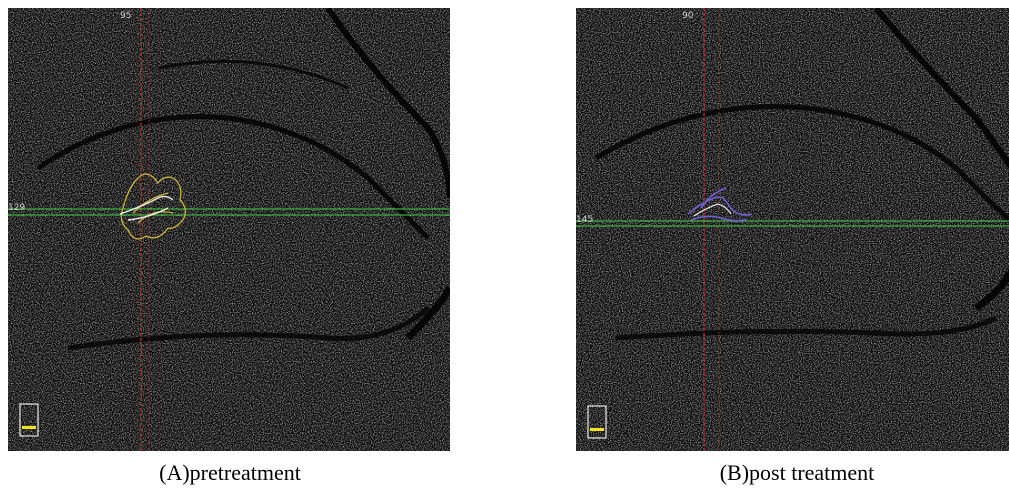 The height and width of the screenshot is (493, 1009). Describe the element at coordinates (584, 220) in the screenshot. I see `horizontal-line-label: 145` at that location.